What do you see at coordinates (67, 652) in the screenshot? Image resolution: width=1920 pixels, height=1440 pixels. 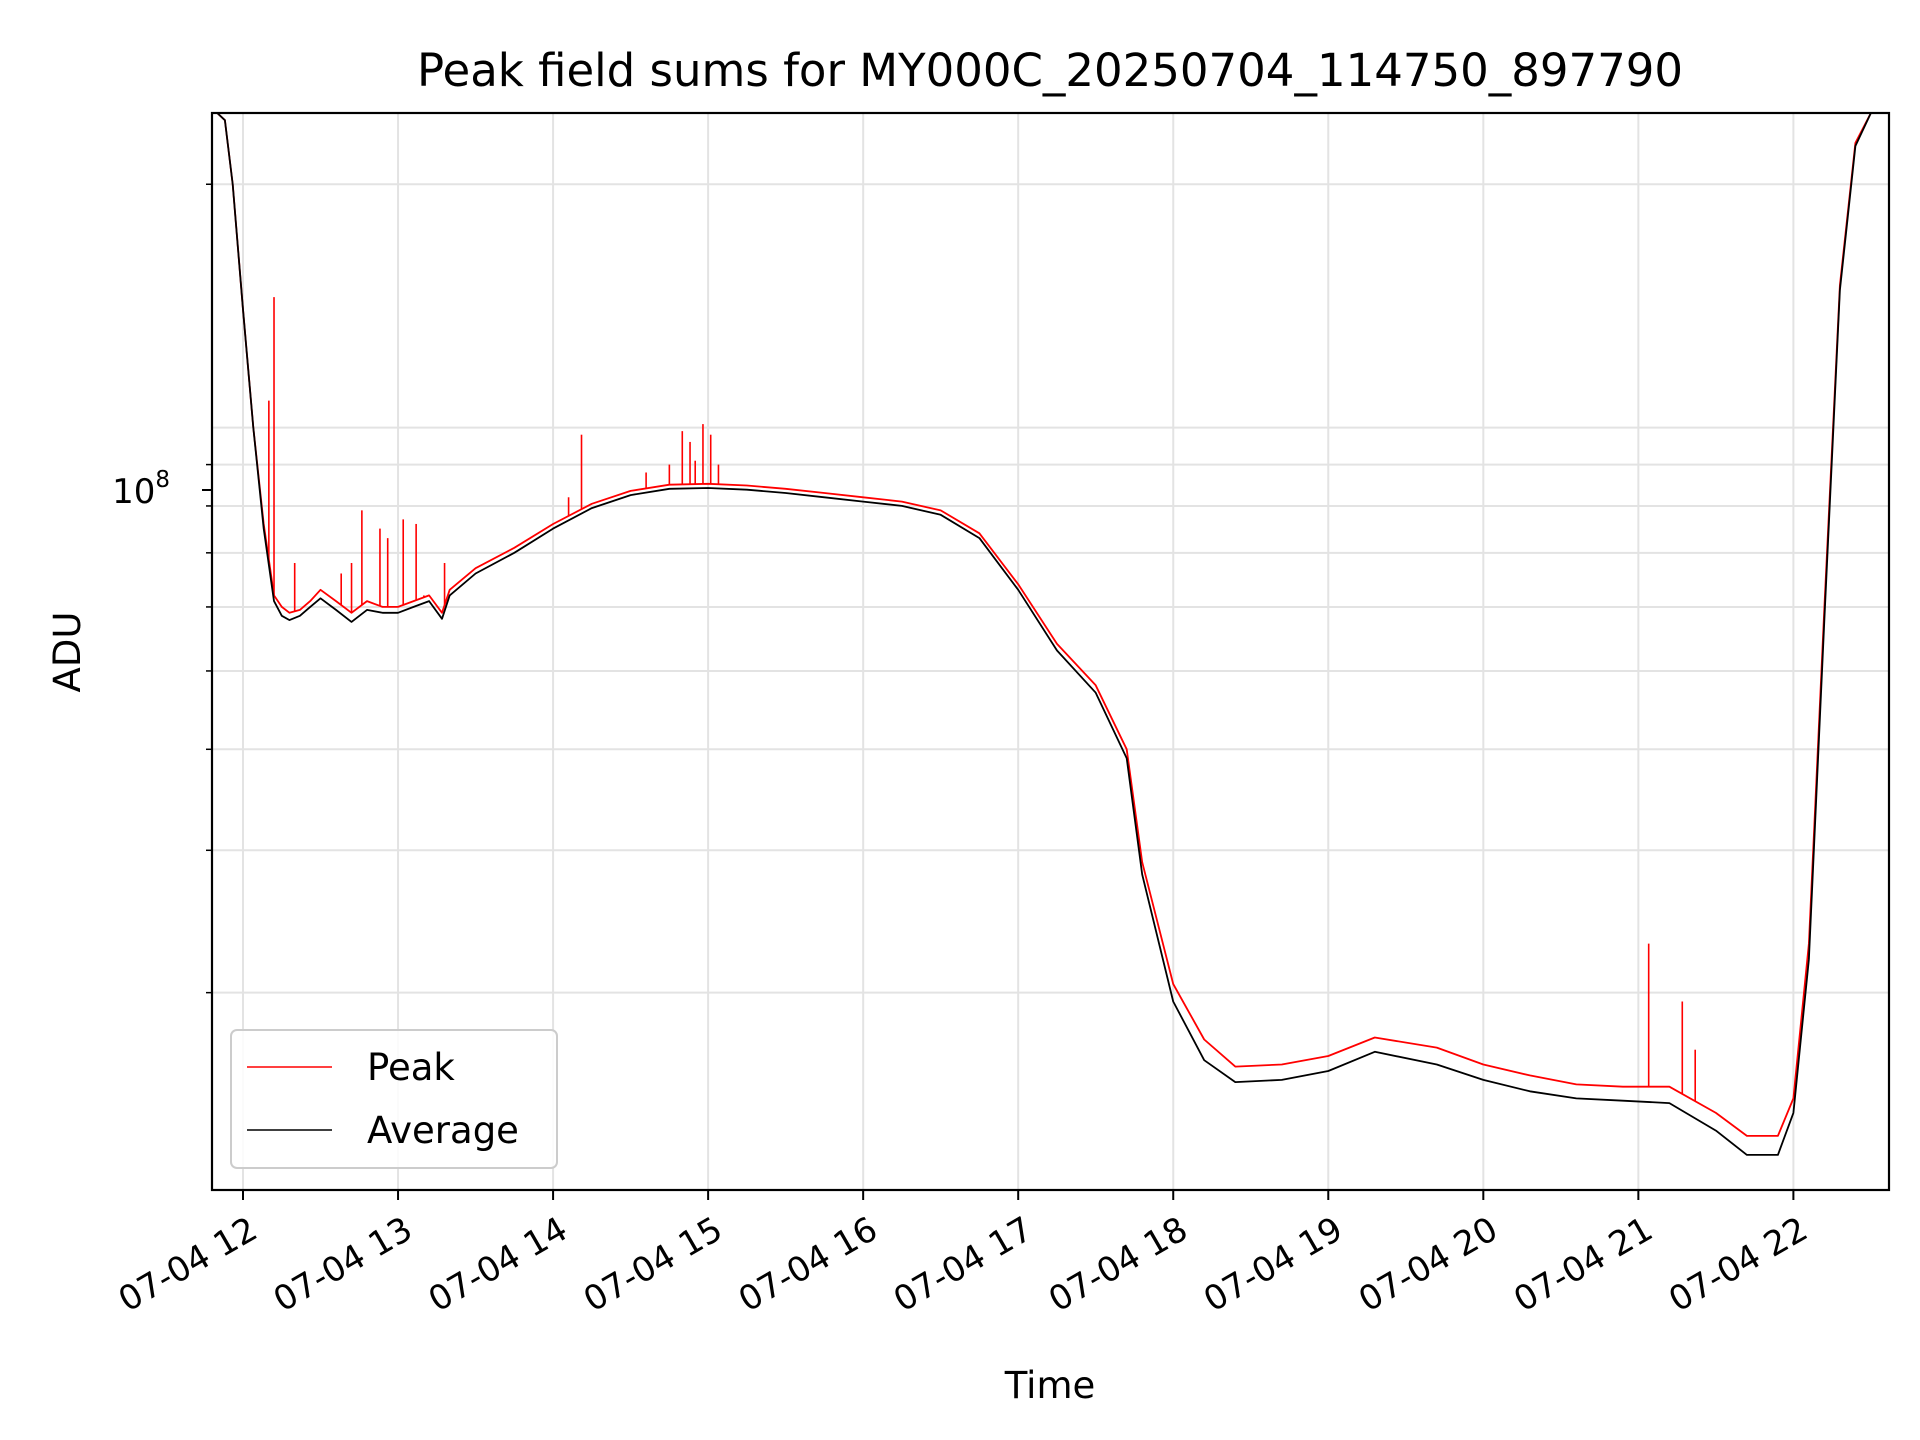 I see `y-axis-label: ADU` at bounding box center [67, 652].